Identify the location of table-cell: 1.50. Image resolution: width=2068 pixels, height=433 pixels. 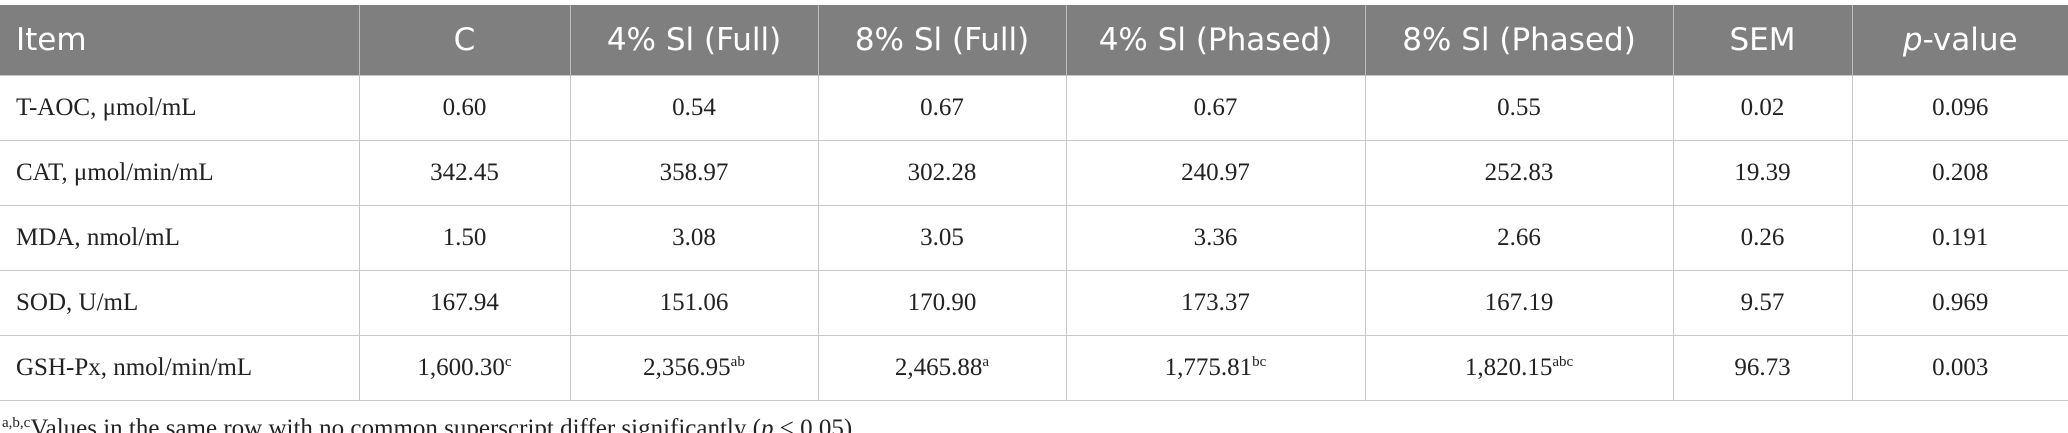
(464, 238).